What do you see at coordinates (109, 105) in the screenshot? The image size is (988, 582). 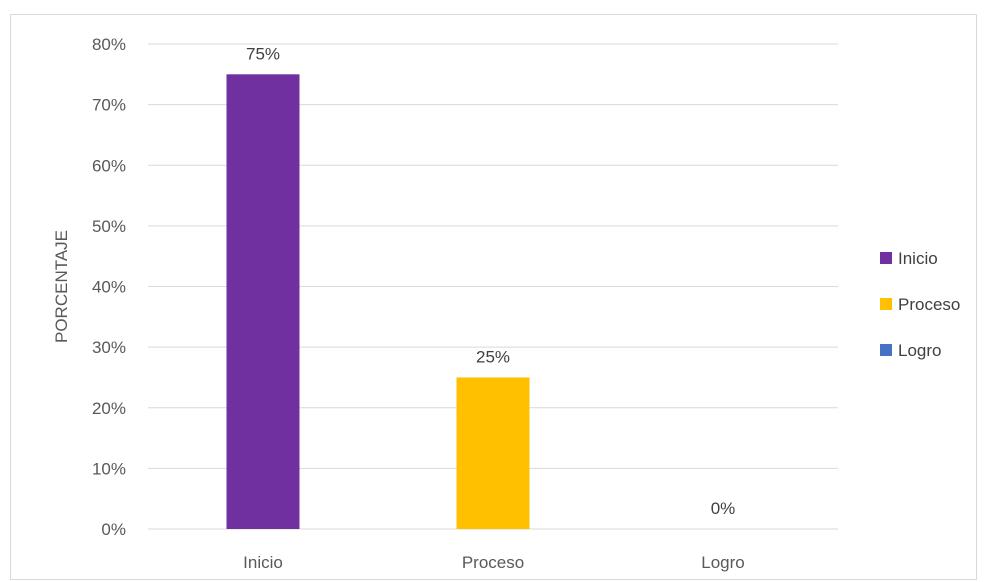 I see `y-tick-label: 70%` at bounding box center [109, 105].